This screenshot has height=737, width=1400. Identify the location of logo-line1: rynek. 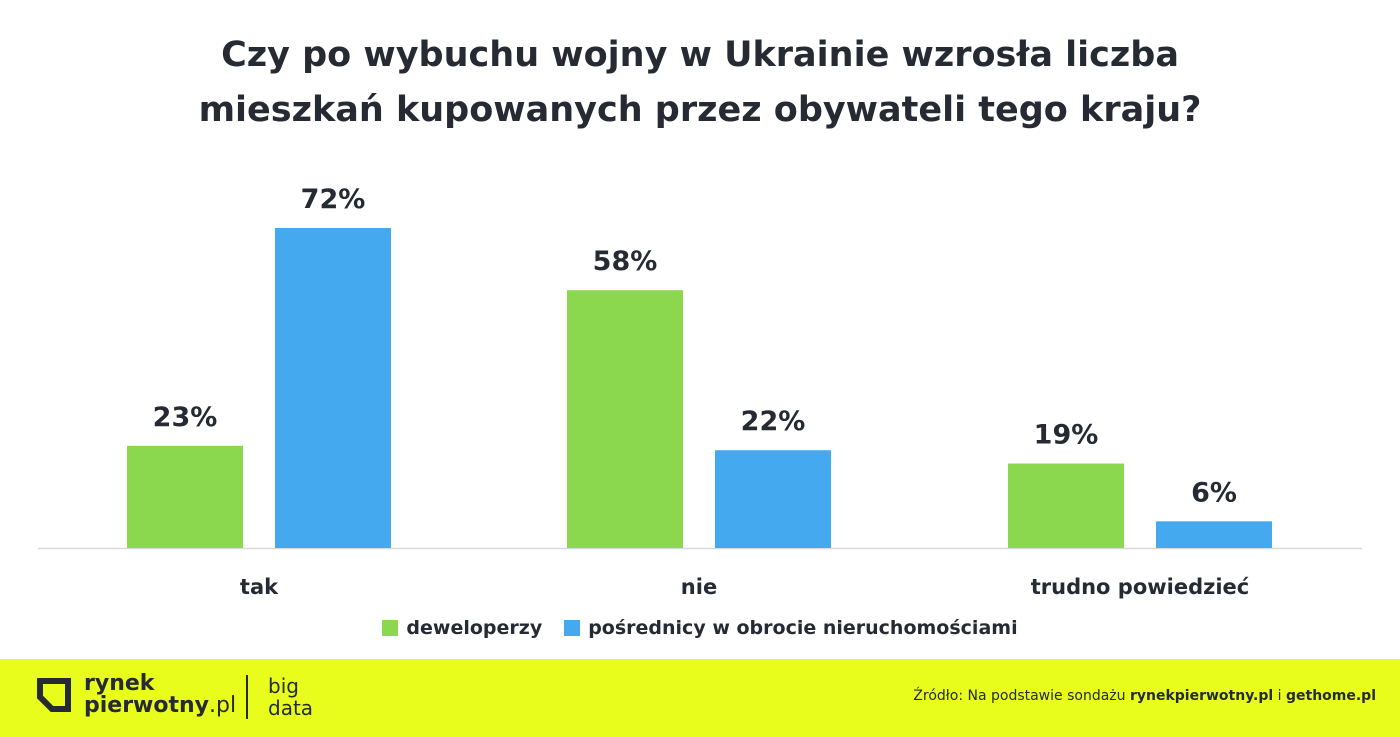
(119, 683).